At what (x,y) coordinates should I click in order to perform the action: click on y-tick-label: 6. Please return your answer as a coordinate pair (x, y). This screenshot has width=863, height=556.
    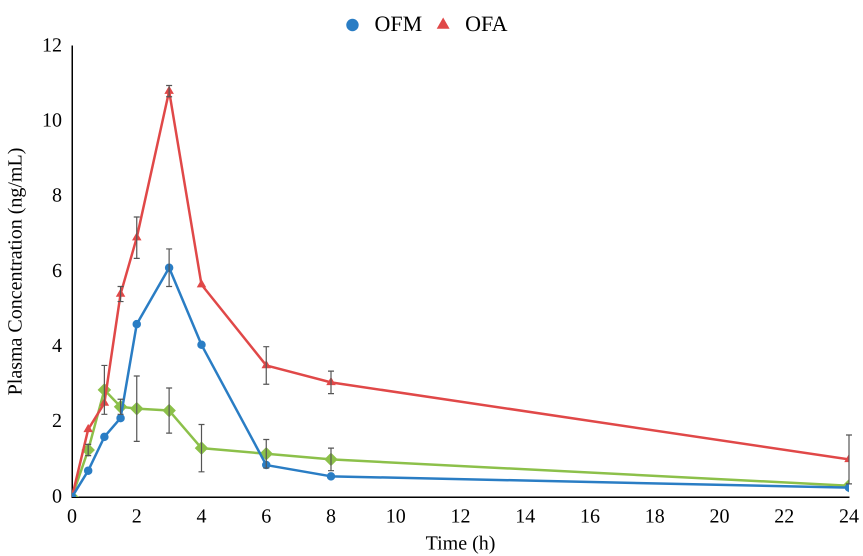
    Looking at the image, I should click on (57, 271).